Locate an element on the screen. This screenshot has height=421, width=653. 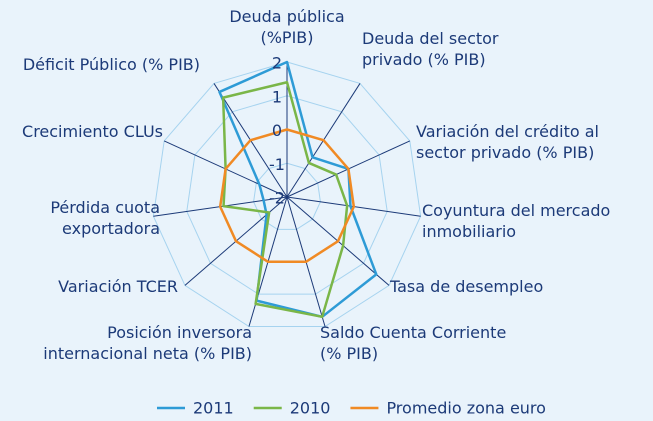
axis-label: Variación TCER is located at coordinates (118, 286).